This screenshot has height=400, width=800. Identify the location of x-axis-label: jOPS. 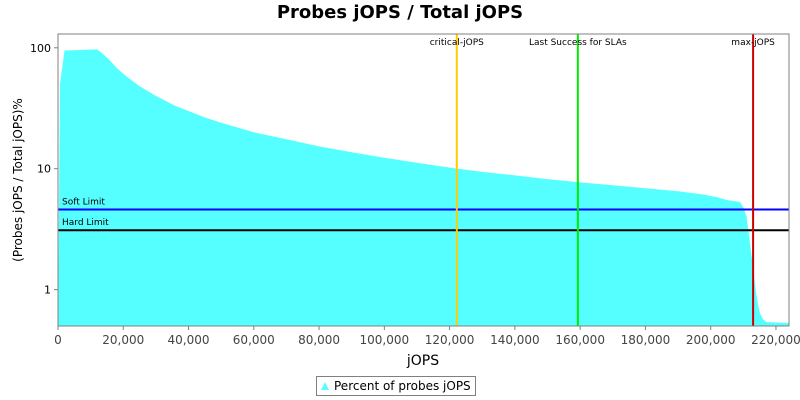
(422, 361).